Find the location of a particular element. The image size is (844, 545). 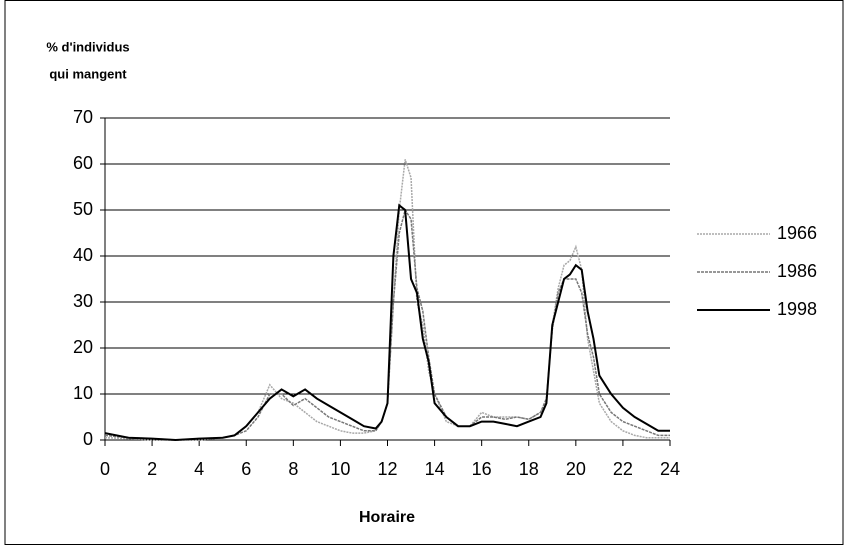

x-tick-label: 4 is located at coordinates (199, 469).